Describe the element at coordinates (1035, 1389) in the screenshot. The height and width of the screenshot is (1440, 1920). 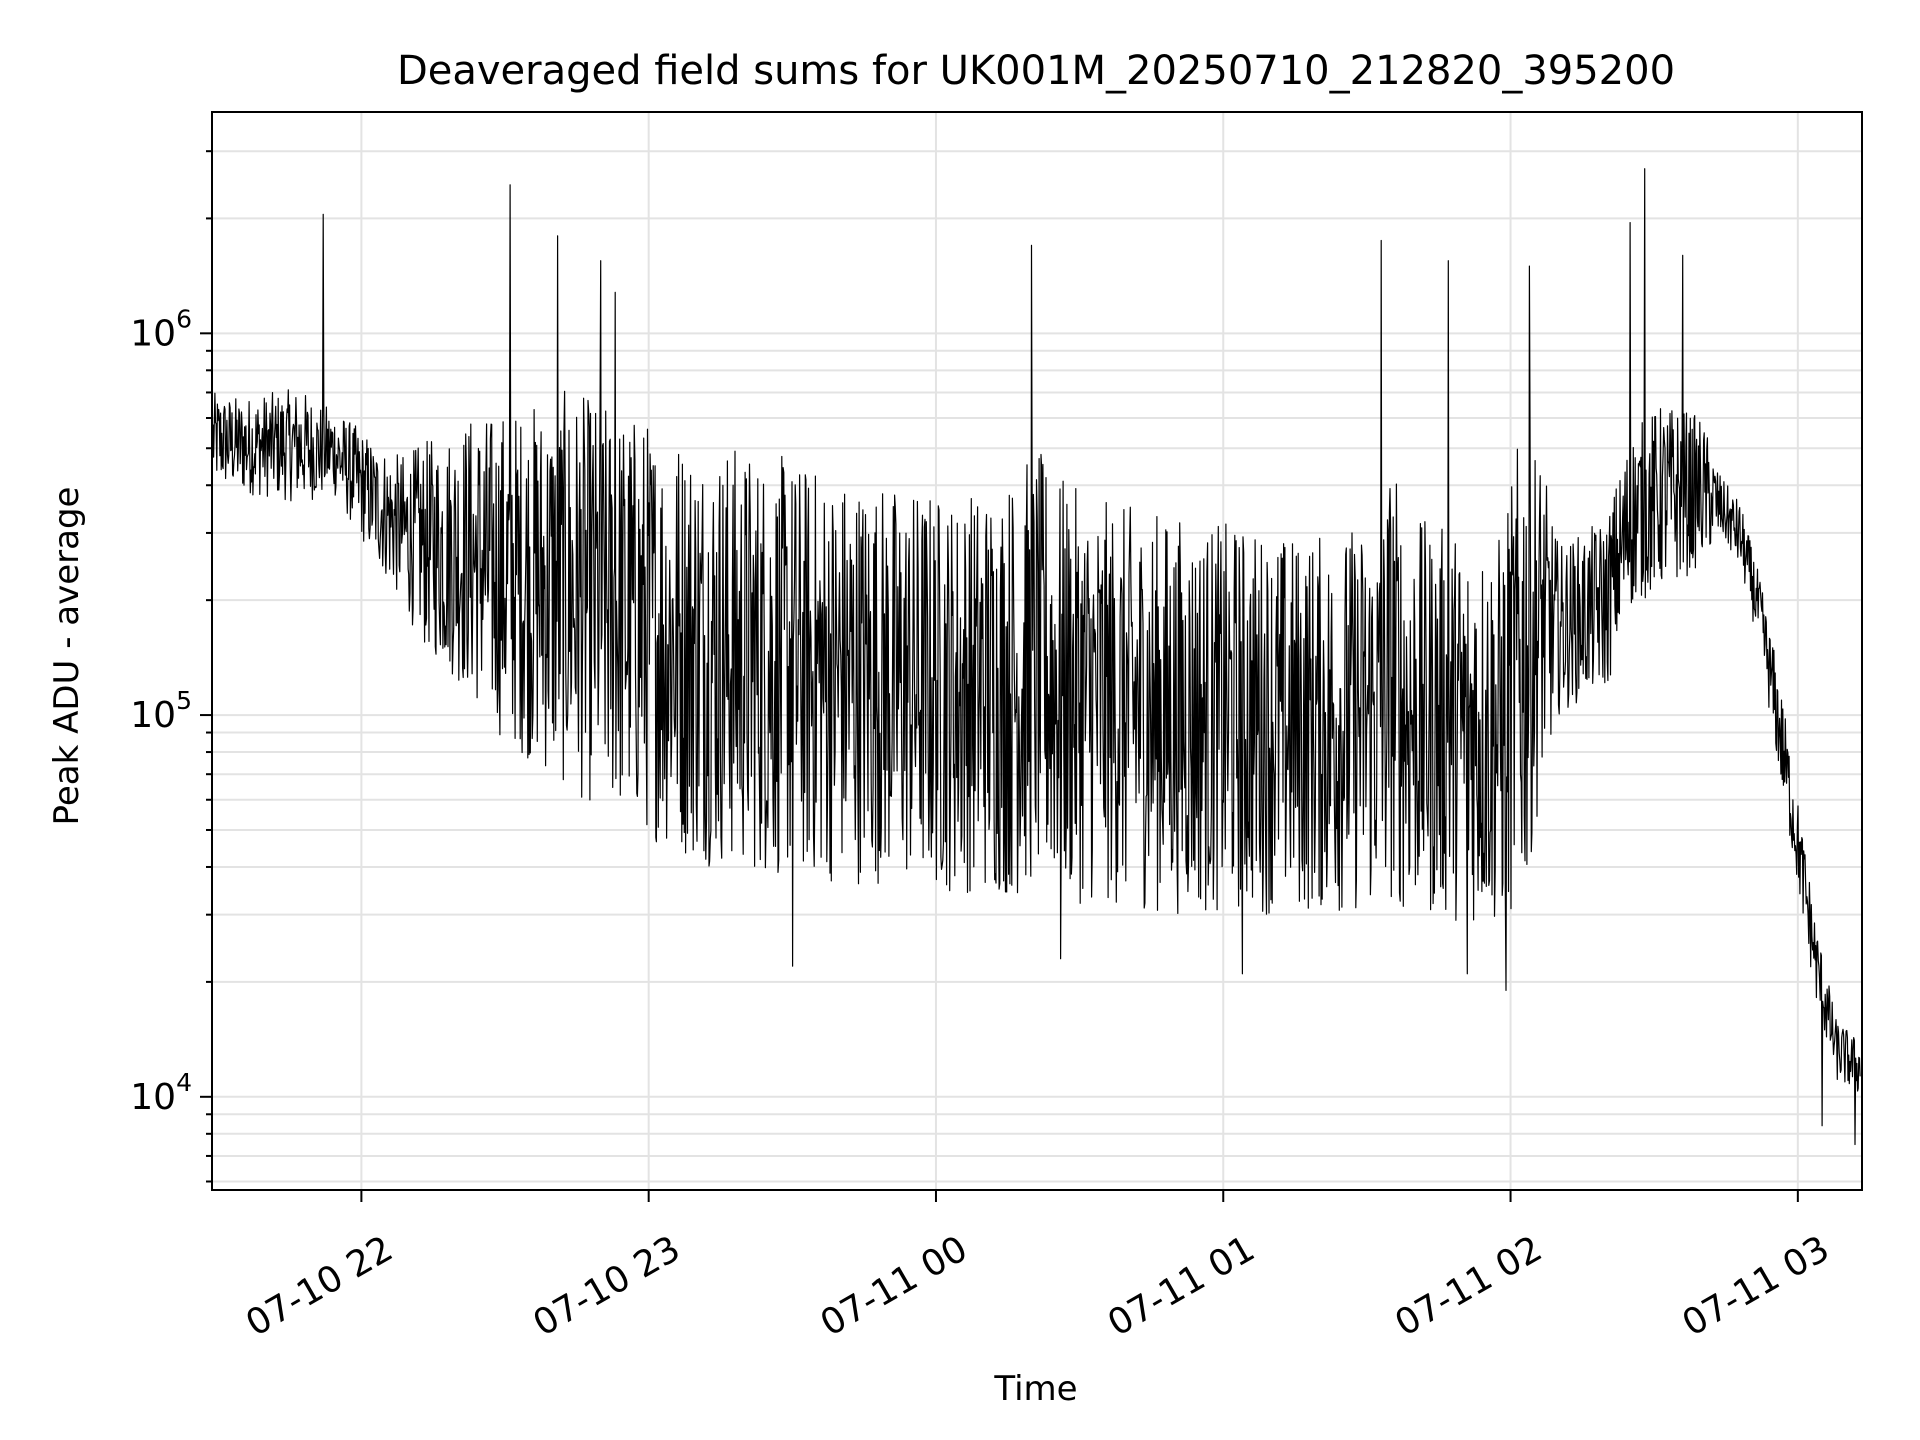
I see `x-axis-label: Time` at that location.